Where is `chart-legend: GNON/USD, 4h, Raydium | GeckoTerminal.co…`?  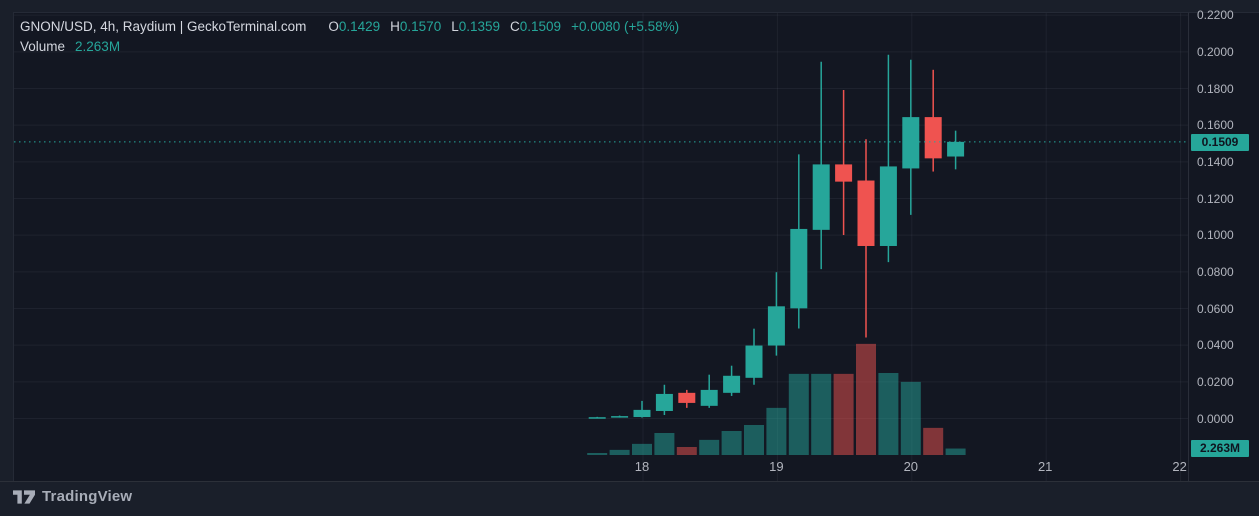 chart-legend: GNON/USD, 4h, Raydium | GeckoTerminal.co… is located at coordinates (349, 36).